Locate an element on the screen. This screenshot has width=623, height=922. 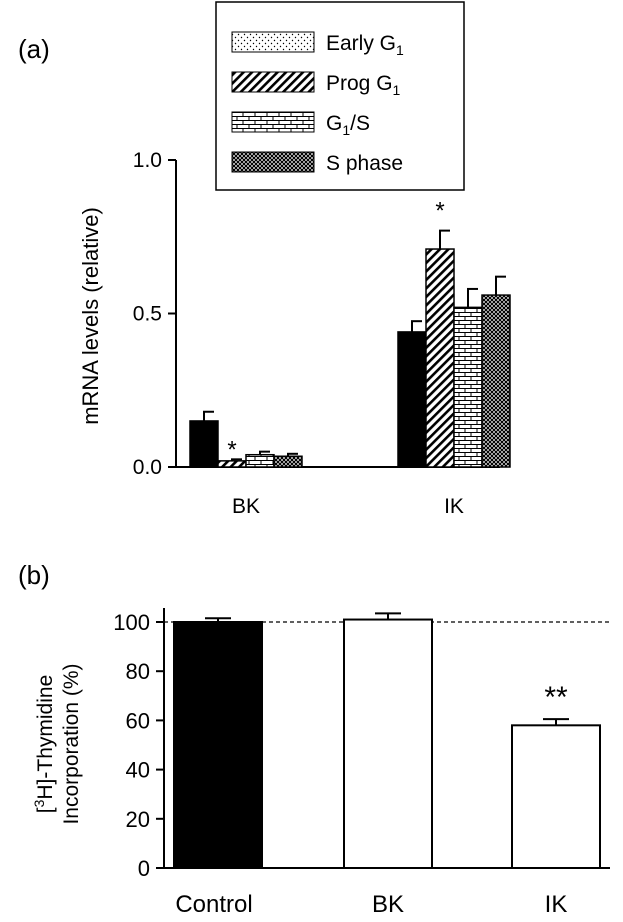
y-axis-label-group: [3H]-Thymidine Incorporation (%) is located at coordinates (57, 743).